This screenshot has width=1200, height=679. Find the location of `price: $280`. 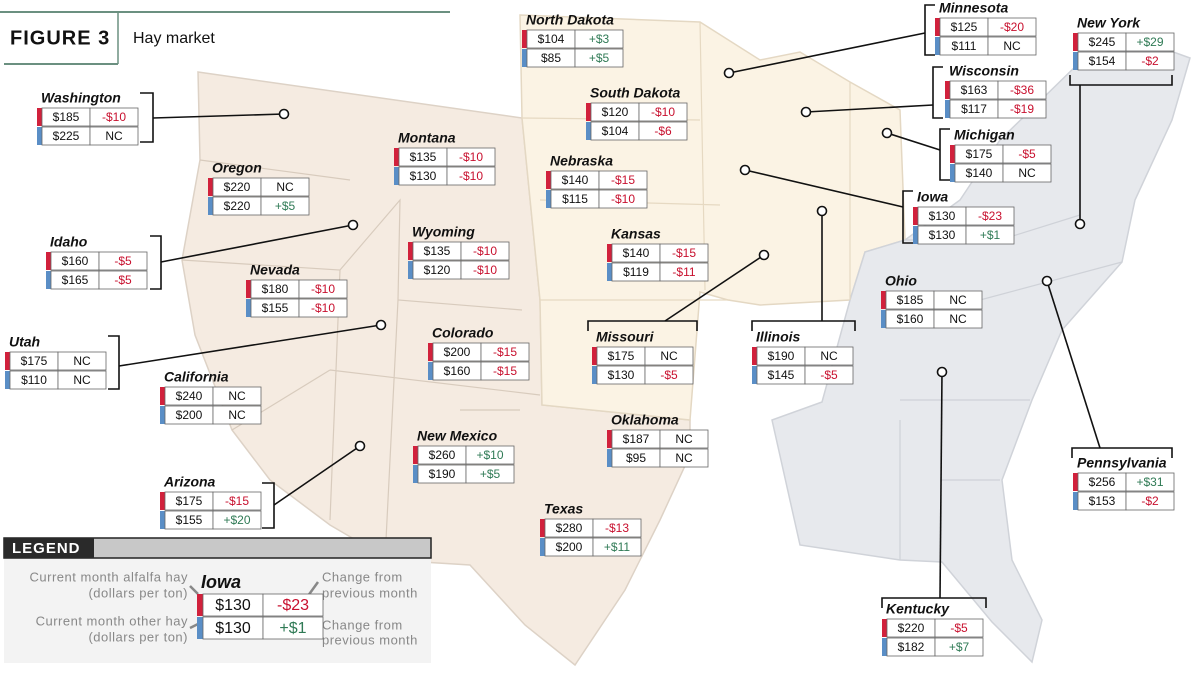

price: $280 is located at coordinates (569, 528).